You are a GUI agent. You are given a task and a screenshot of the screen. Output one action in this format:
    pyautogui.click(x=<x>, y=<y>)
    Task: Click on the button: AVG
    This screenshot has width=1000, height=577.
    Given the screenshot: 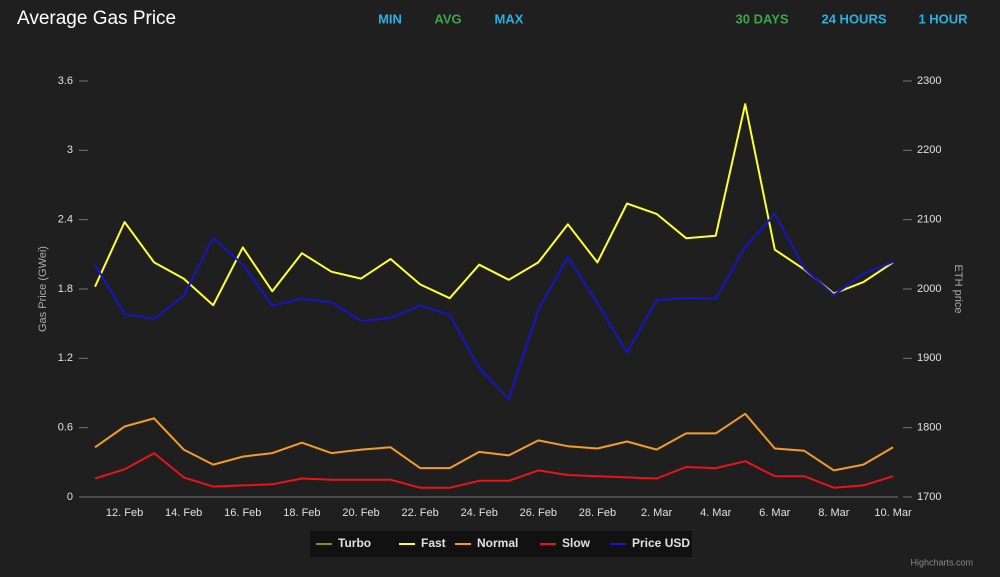 What is the action you would take?
    pyautogui.click(x=447, y=18)
    